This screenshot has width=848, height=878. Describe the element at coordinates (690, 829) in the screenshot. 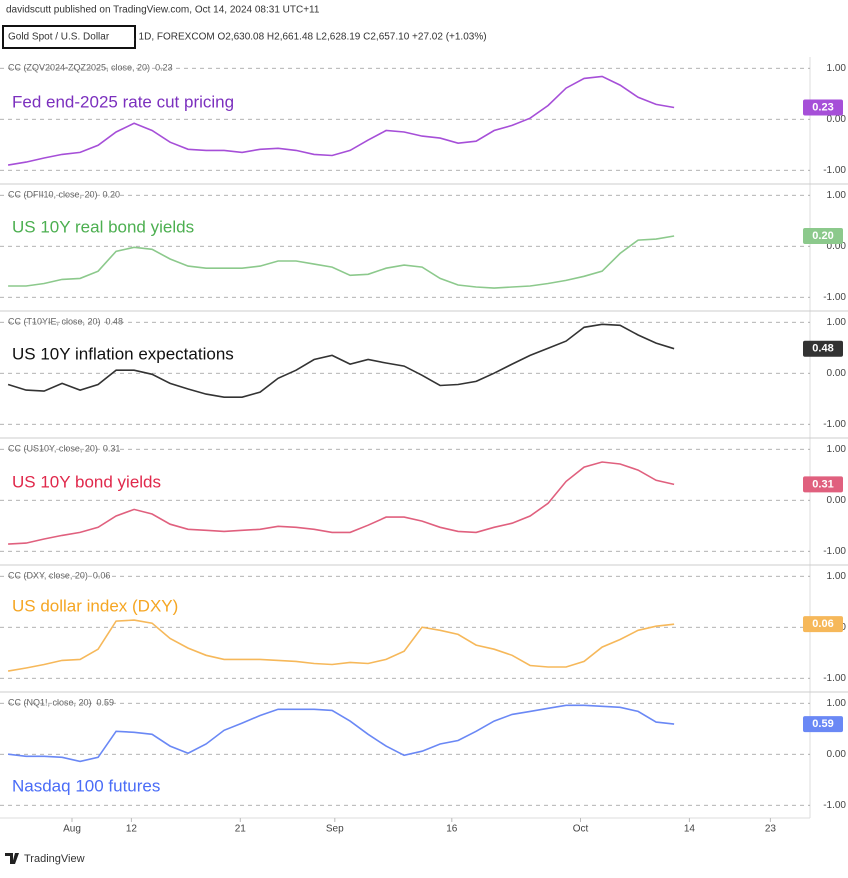

I see `x-tick-label: 14` at that location.